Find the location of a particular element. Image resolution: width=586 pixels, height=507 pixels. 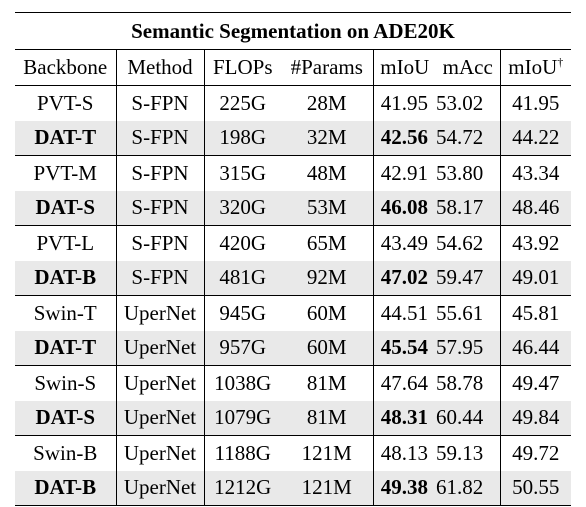

cell-miou: 42.91 is located at coordinates (404, 173).